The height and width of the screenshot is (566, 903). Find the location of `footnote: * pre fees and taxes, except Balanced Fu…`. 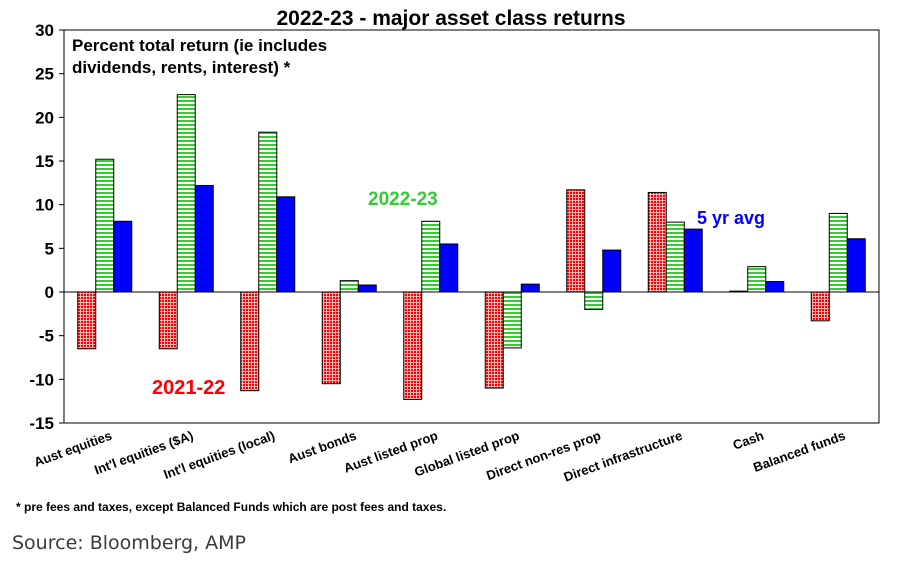

footnote: * pre fees and taxes, except Balanced Fu… is located at coordinates (231, 507).